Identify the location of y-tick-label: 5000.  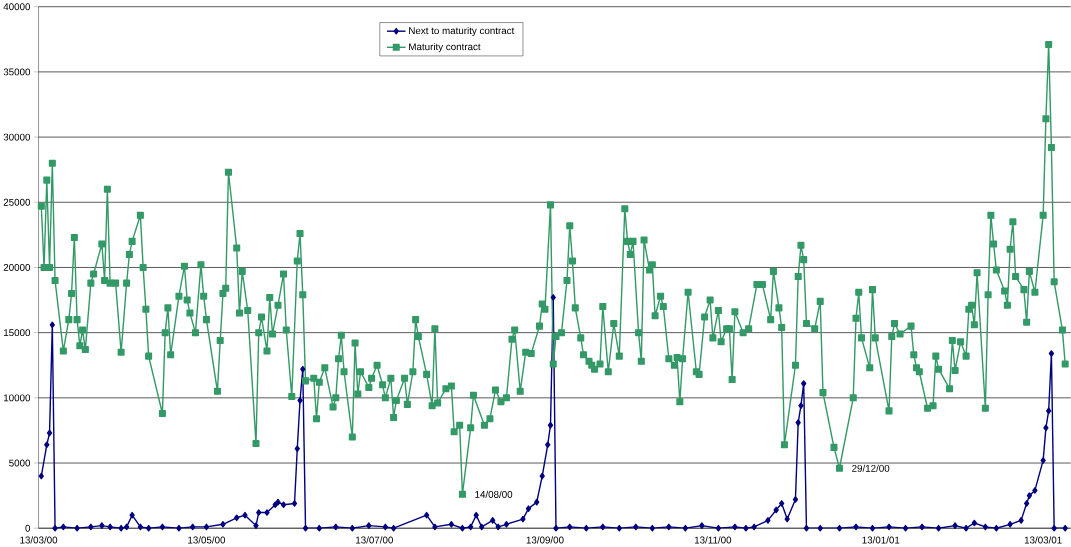
(20, 463).